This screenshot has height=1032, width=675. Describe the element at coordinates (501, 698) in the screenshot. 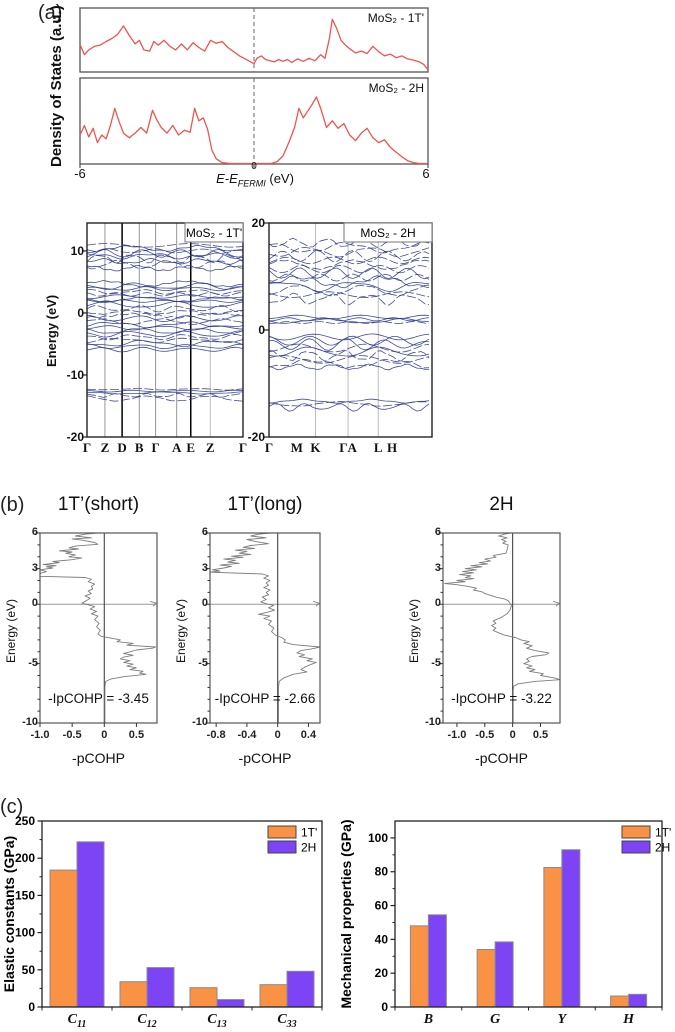

I see `ipcohp-annotation: -IpCOHP = -3.22` at that location.